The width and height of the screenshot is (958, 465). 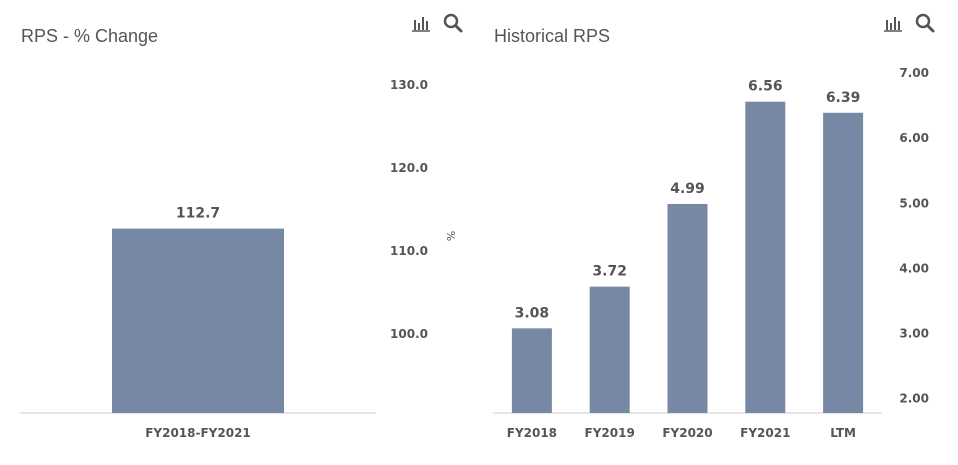 What do you see at coordinates (914, 268) in the screenshot?
I see `y-tick-label: 4.00` at bounding box center [914, 268].